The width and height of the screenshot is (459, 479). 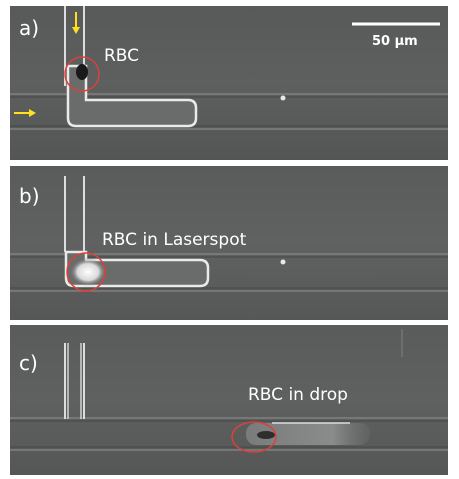 What do you see at coordinates (28, 363) in the screenshot?
I see `panel-label: c)` at bounding box center [28, 363].